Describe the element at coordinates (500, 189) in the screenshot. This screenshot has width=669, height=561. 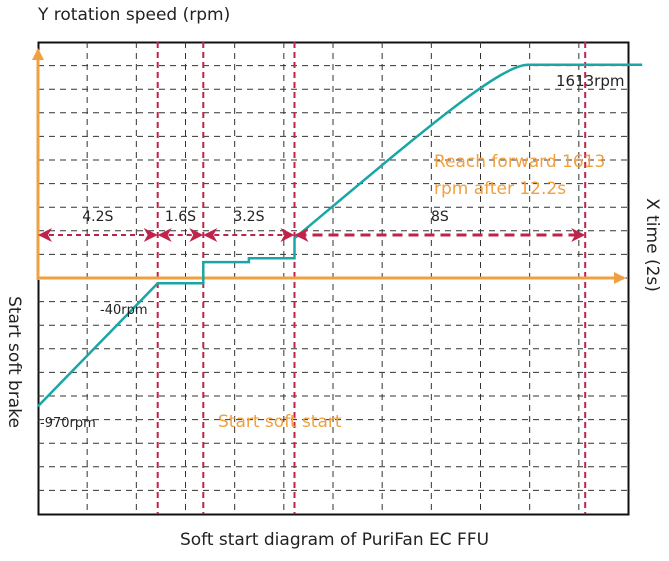
I see `reach-annotation-line2: rpm after 12.2s` at that location.